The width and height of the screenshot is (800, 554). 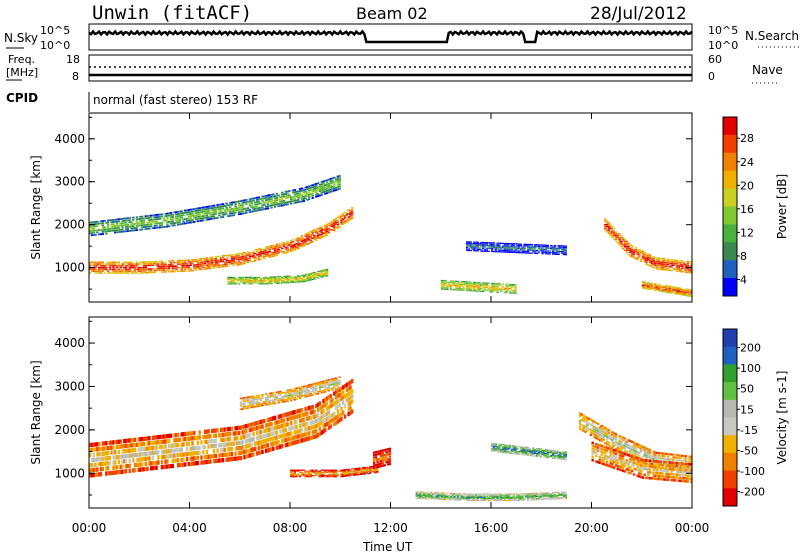 What do you see at coordinates (36, 207) in the screenshot?
I see `power-ylabel: Slant Range [km]` at bounding box center [36, 207].